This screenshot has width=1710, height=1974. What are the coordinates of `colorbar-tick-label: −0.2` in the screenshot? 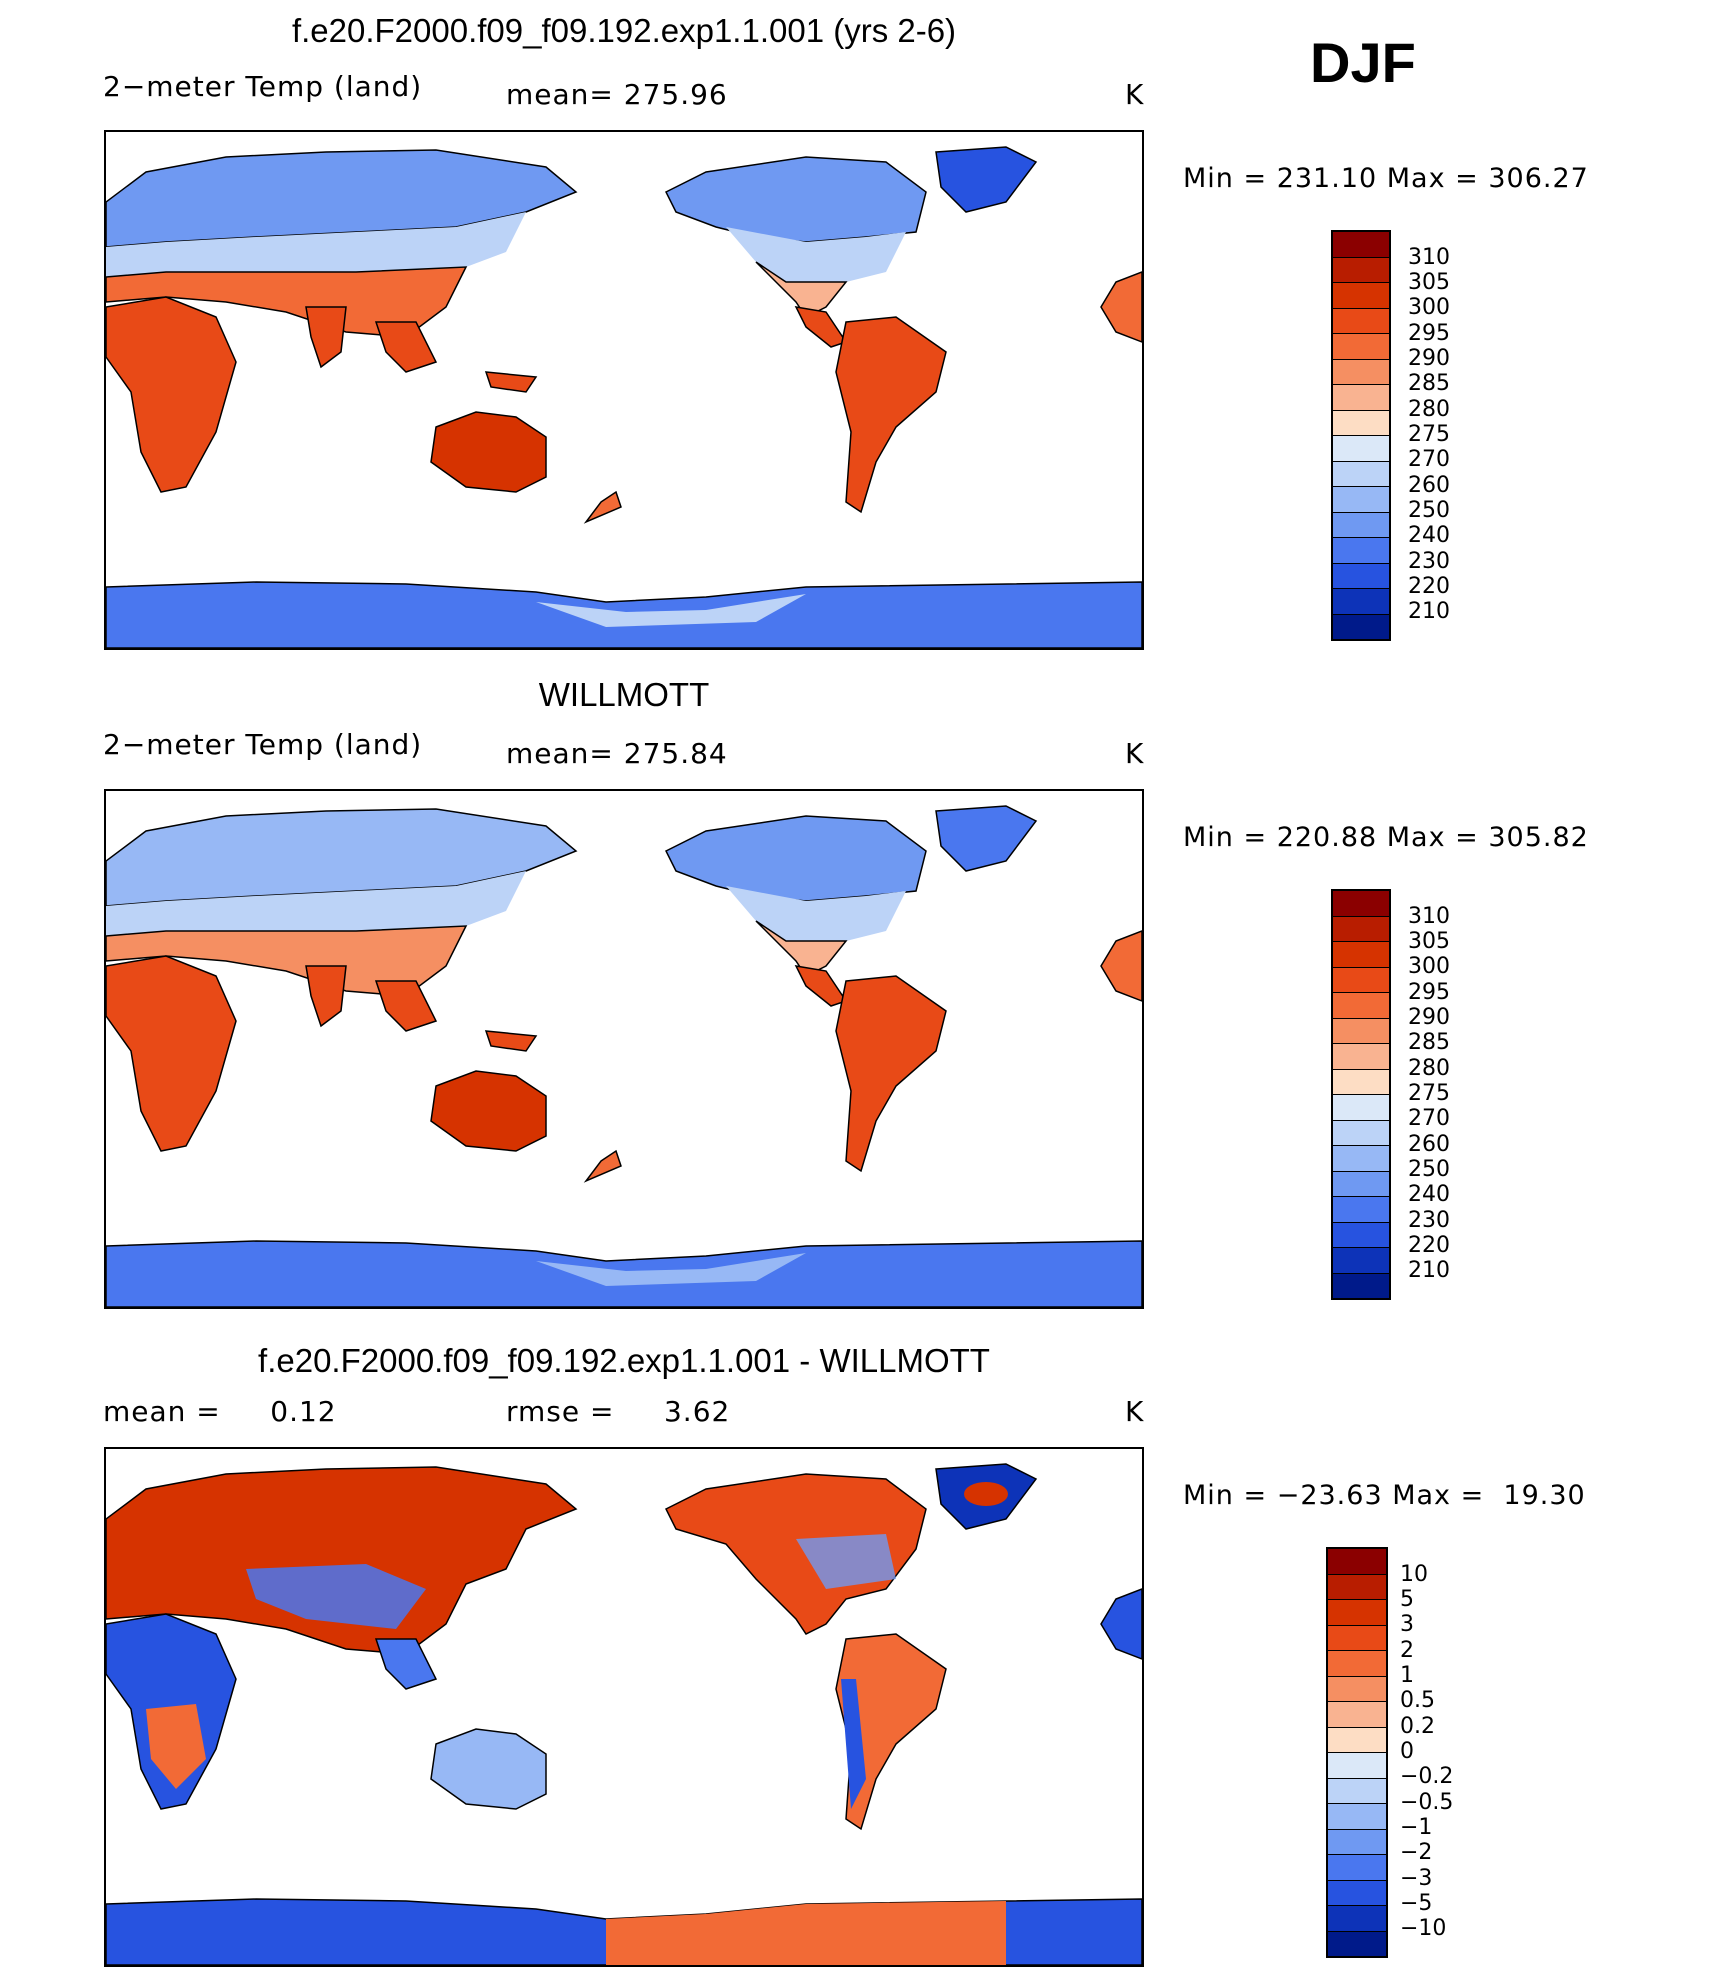 It's located at (1427, 1777).